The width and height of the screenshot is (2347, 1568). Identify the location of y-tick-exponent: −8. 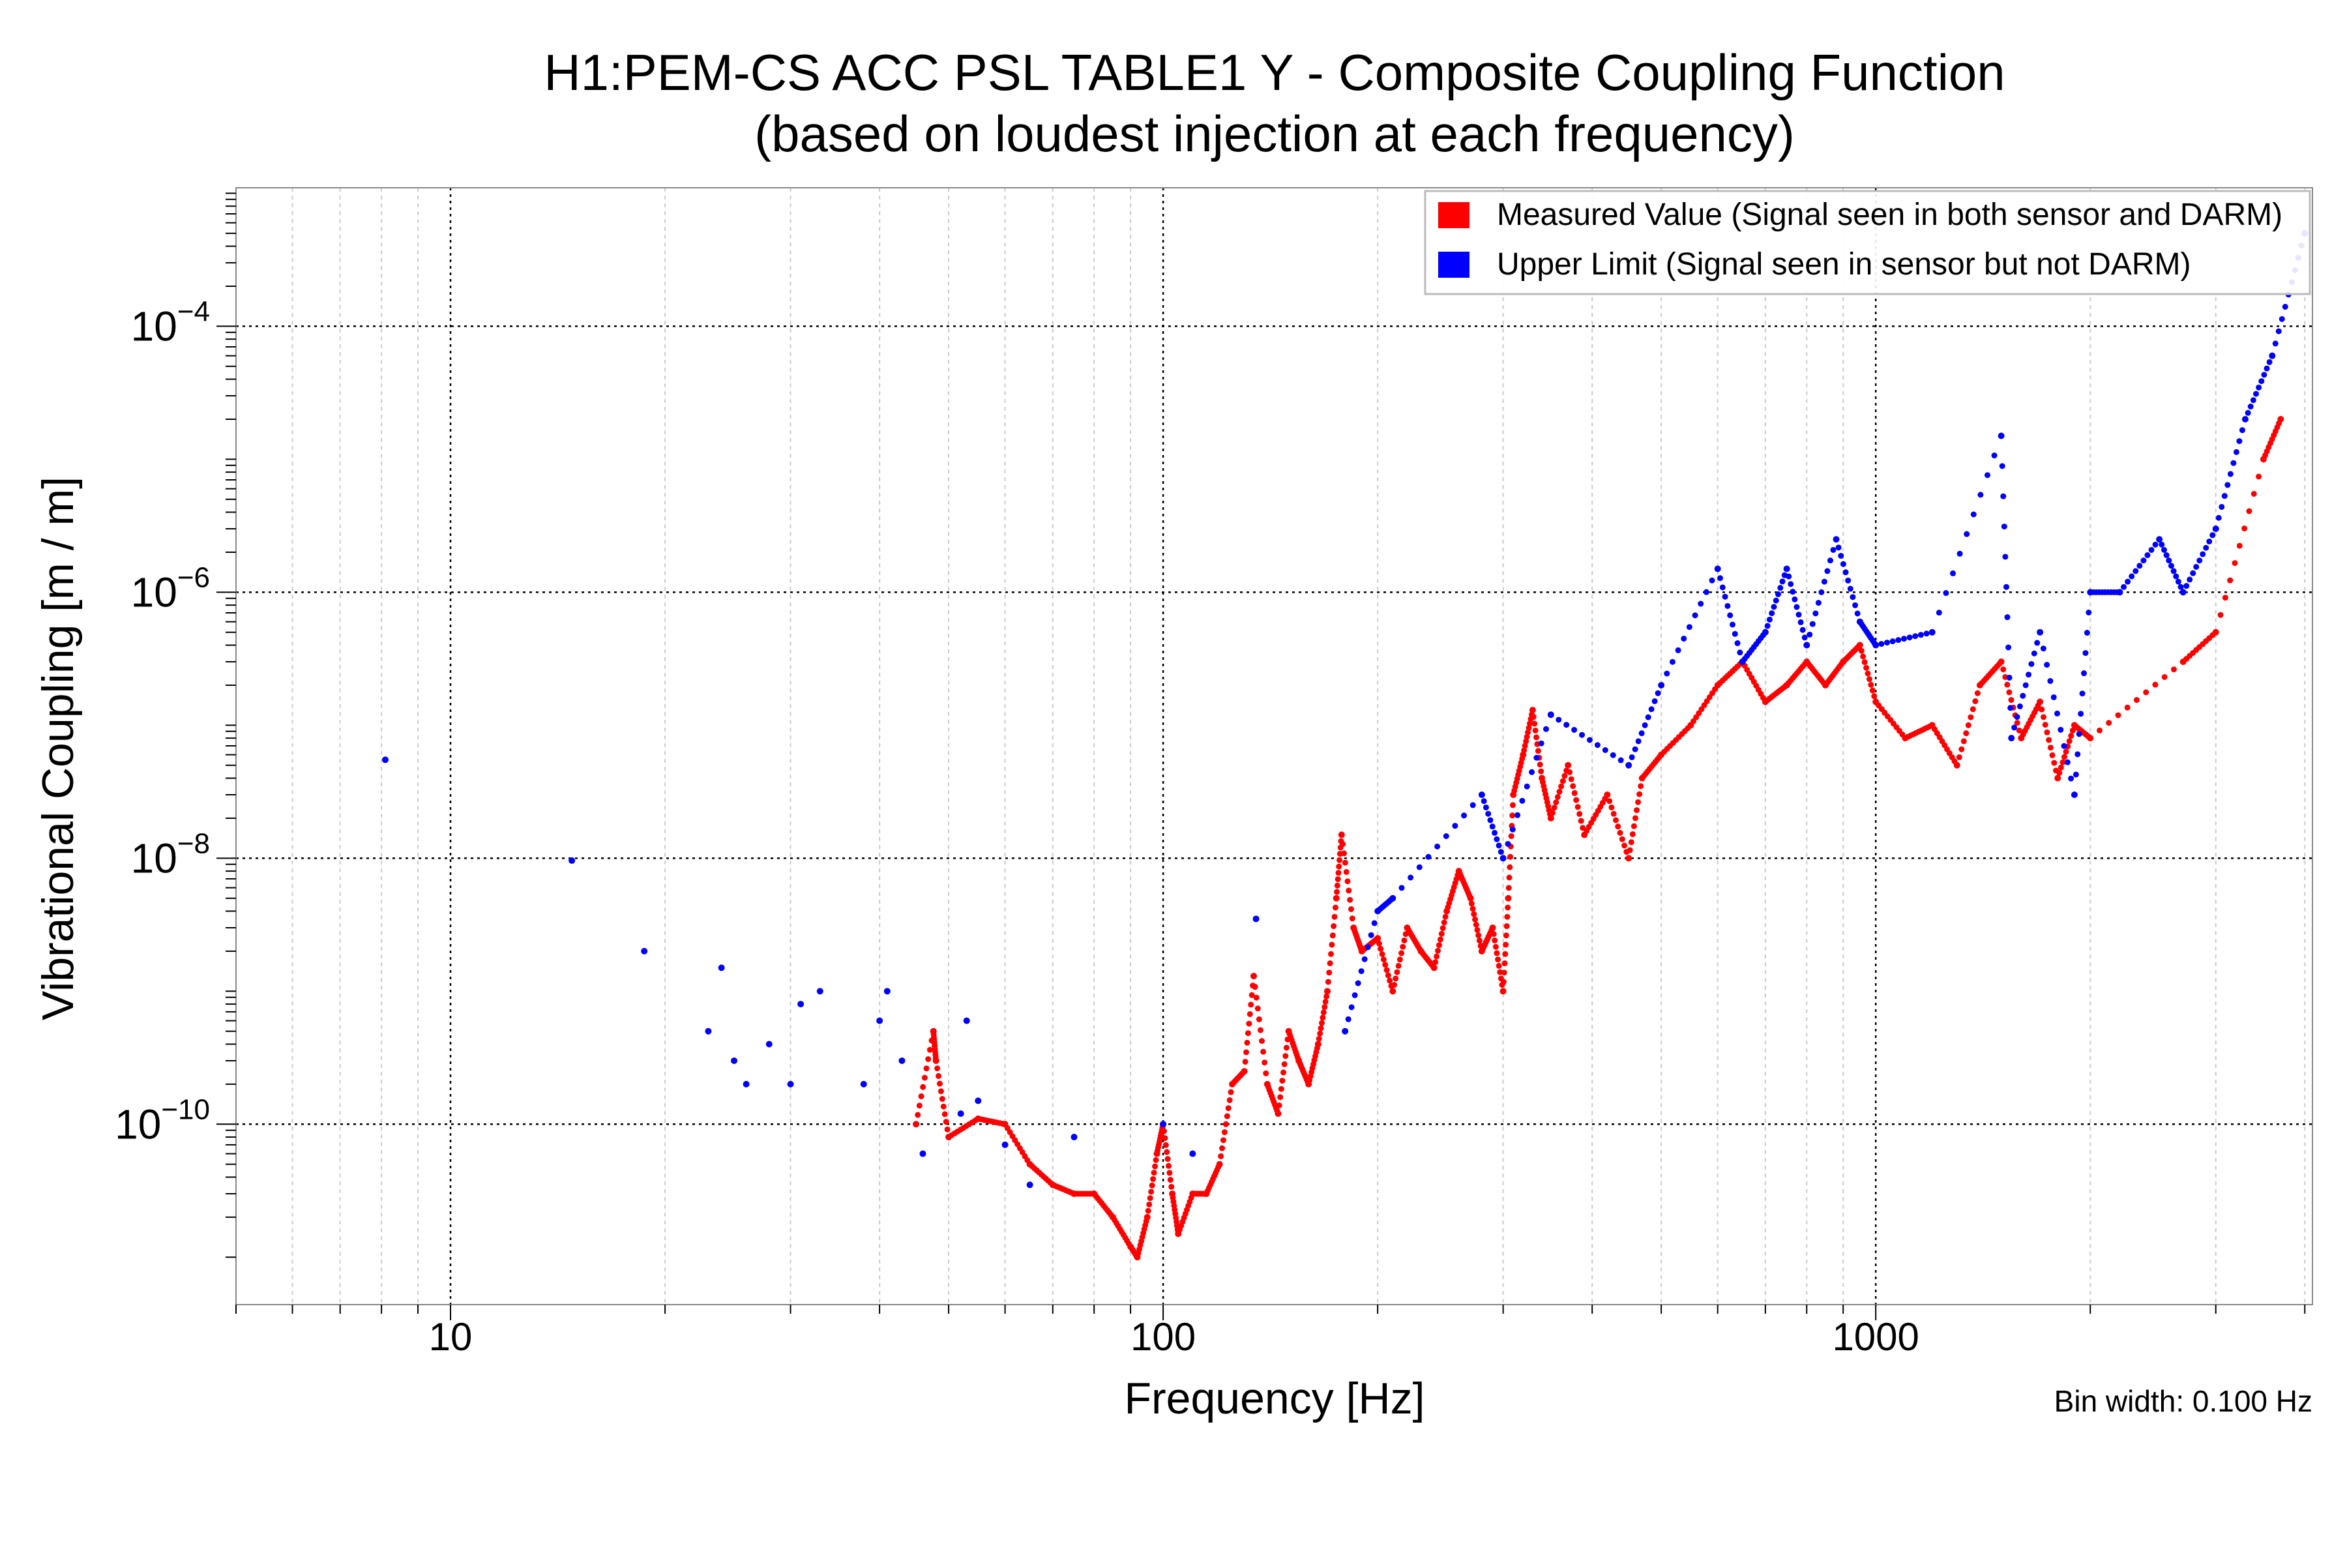
(193, 843).